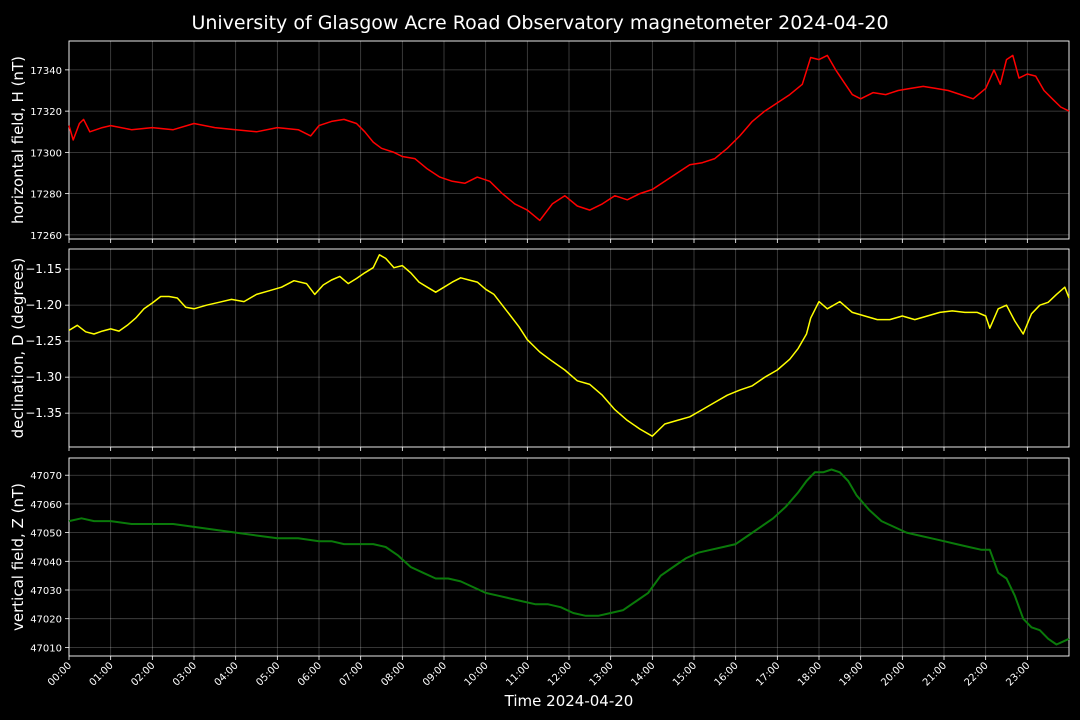 This screenshot has height=720, width=1080. What do you see at coordinates (569, 701) in the screenshot?
I see `x-axis-label: Time 2024-04-20` at bounding box center [569, 701].